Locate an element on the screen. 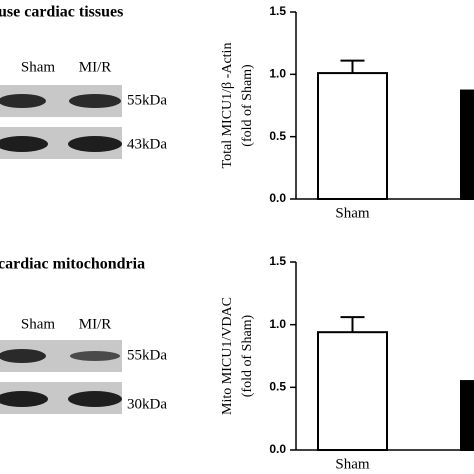  marker-label: 43kDa is located at coordinates (147, 144).